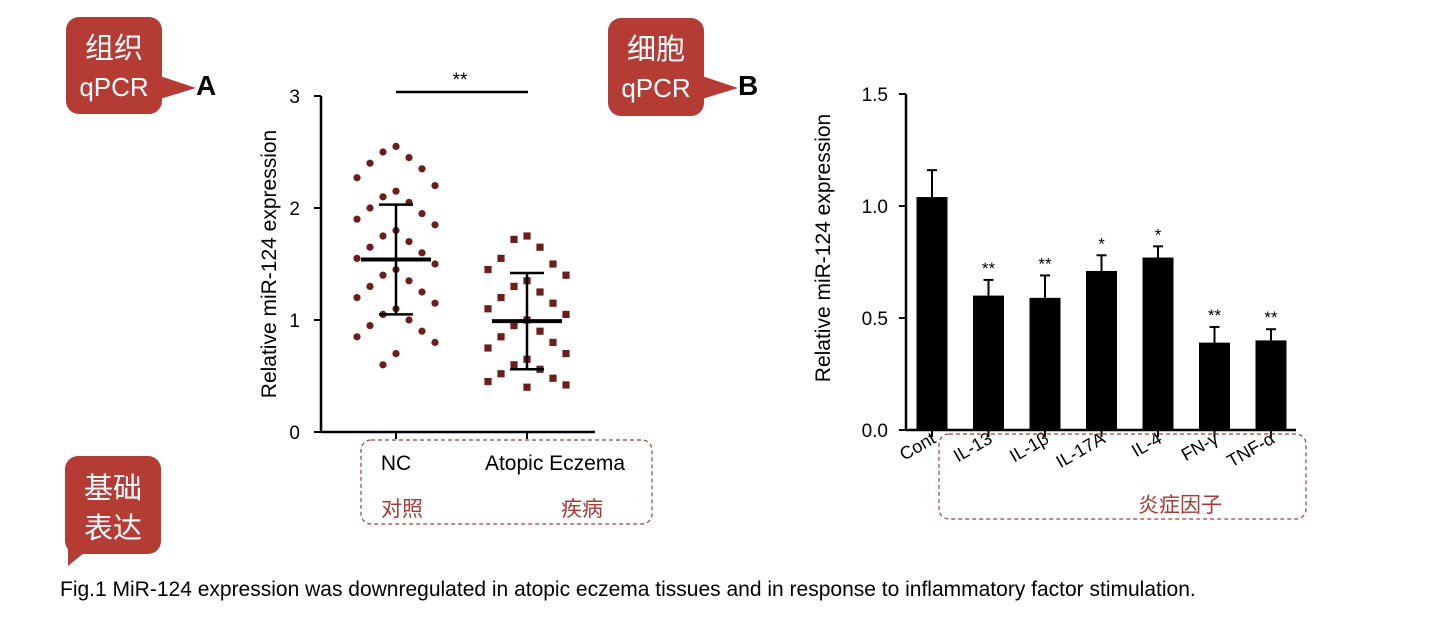  Describe the element at coordinates (460, 80) in the screenshot. I see `a-significance-label: **` at that location.